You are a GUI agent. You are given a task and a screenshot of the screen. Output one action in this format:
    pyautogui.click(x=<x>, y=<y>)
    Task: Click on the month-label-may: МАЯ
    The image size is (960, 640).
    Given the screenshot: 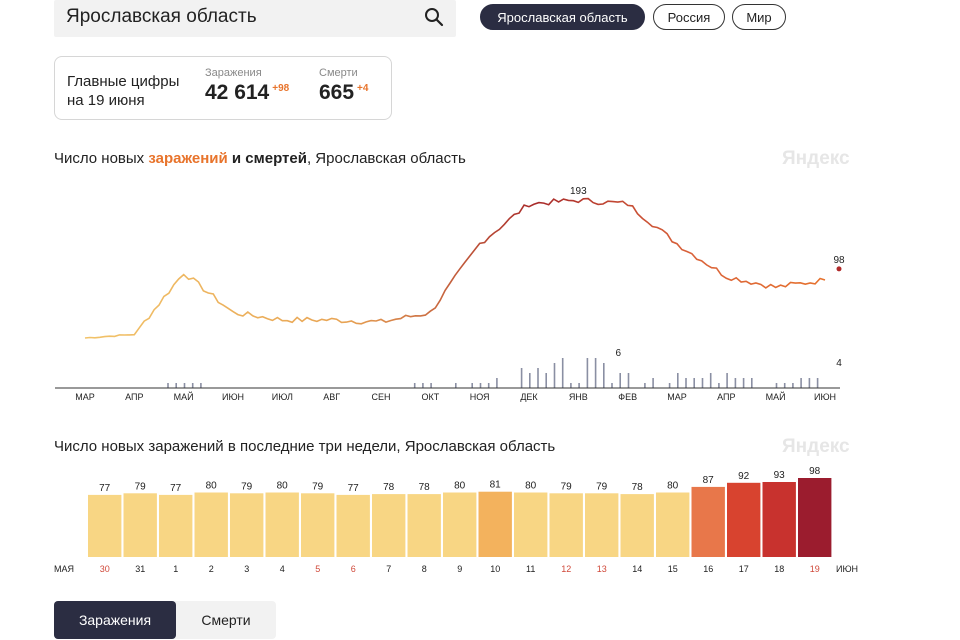 What is the action you would take?
    pyautogui.click(x=64, y=569)
    